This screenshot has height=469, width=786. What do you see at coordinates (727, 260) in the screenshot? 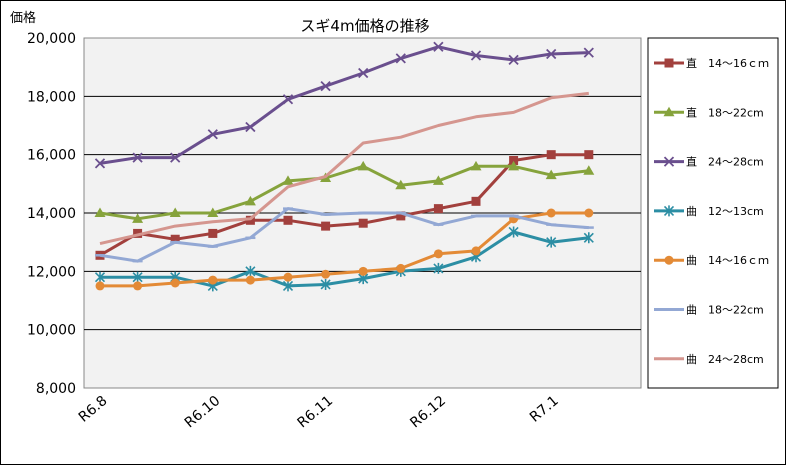
I see `legend-label: 曲 14～16ｃｍ` at bounding box center [727, 260].